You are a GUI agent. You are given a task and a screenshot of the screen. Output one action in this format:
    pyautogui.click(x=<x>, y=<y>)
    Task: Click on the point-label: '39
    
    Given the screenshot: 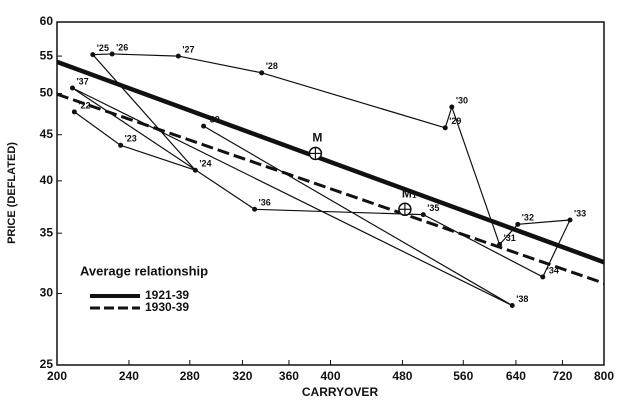 What is the action you would take?
    pyautogui.click(x=214, y=119)
    